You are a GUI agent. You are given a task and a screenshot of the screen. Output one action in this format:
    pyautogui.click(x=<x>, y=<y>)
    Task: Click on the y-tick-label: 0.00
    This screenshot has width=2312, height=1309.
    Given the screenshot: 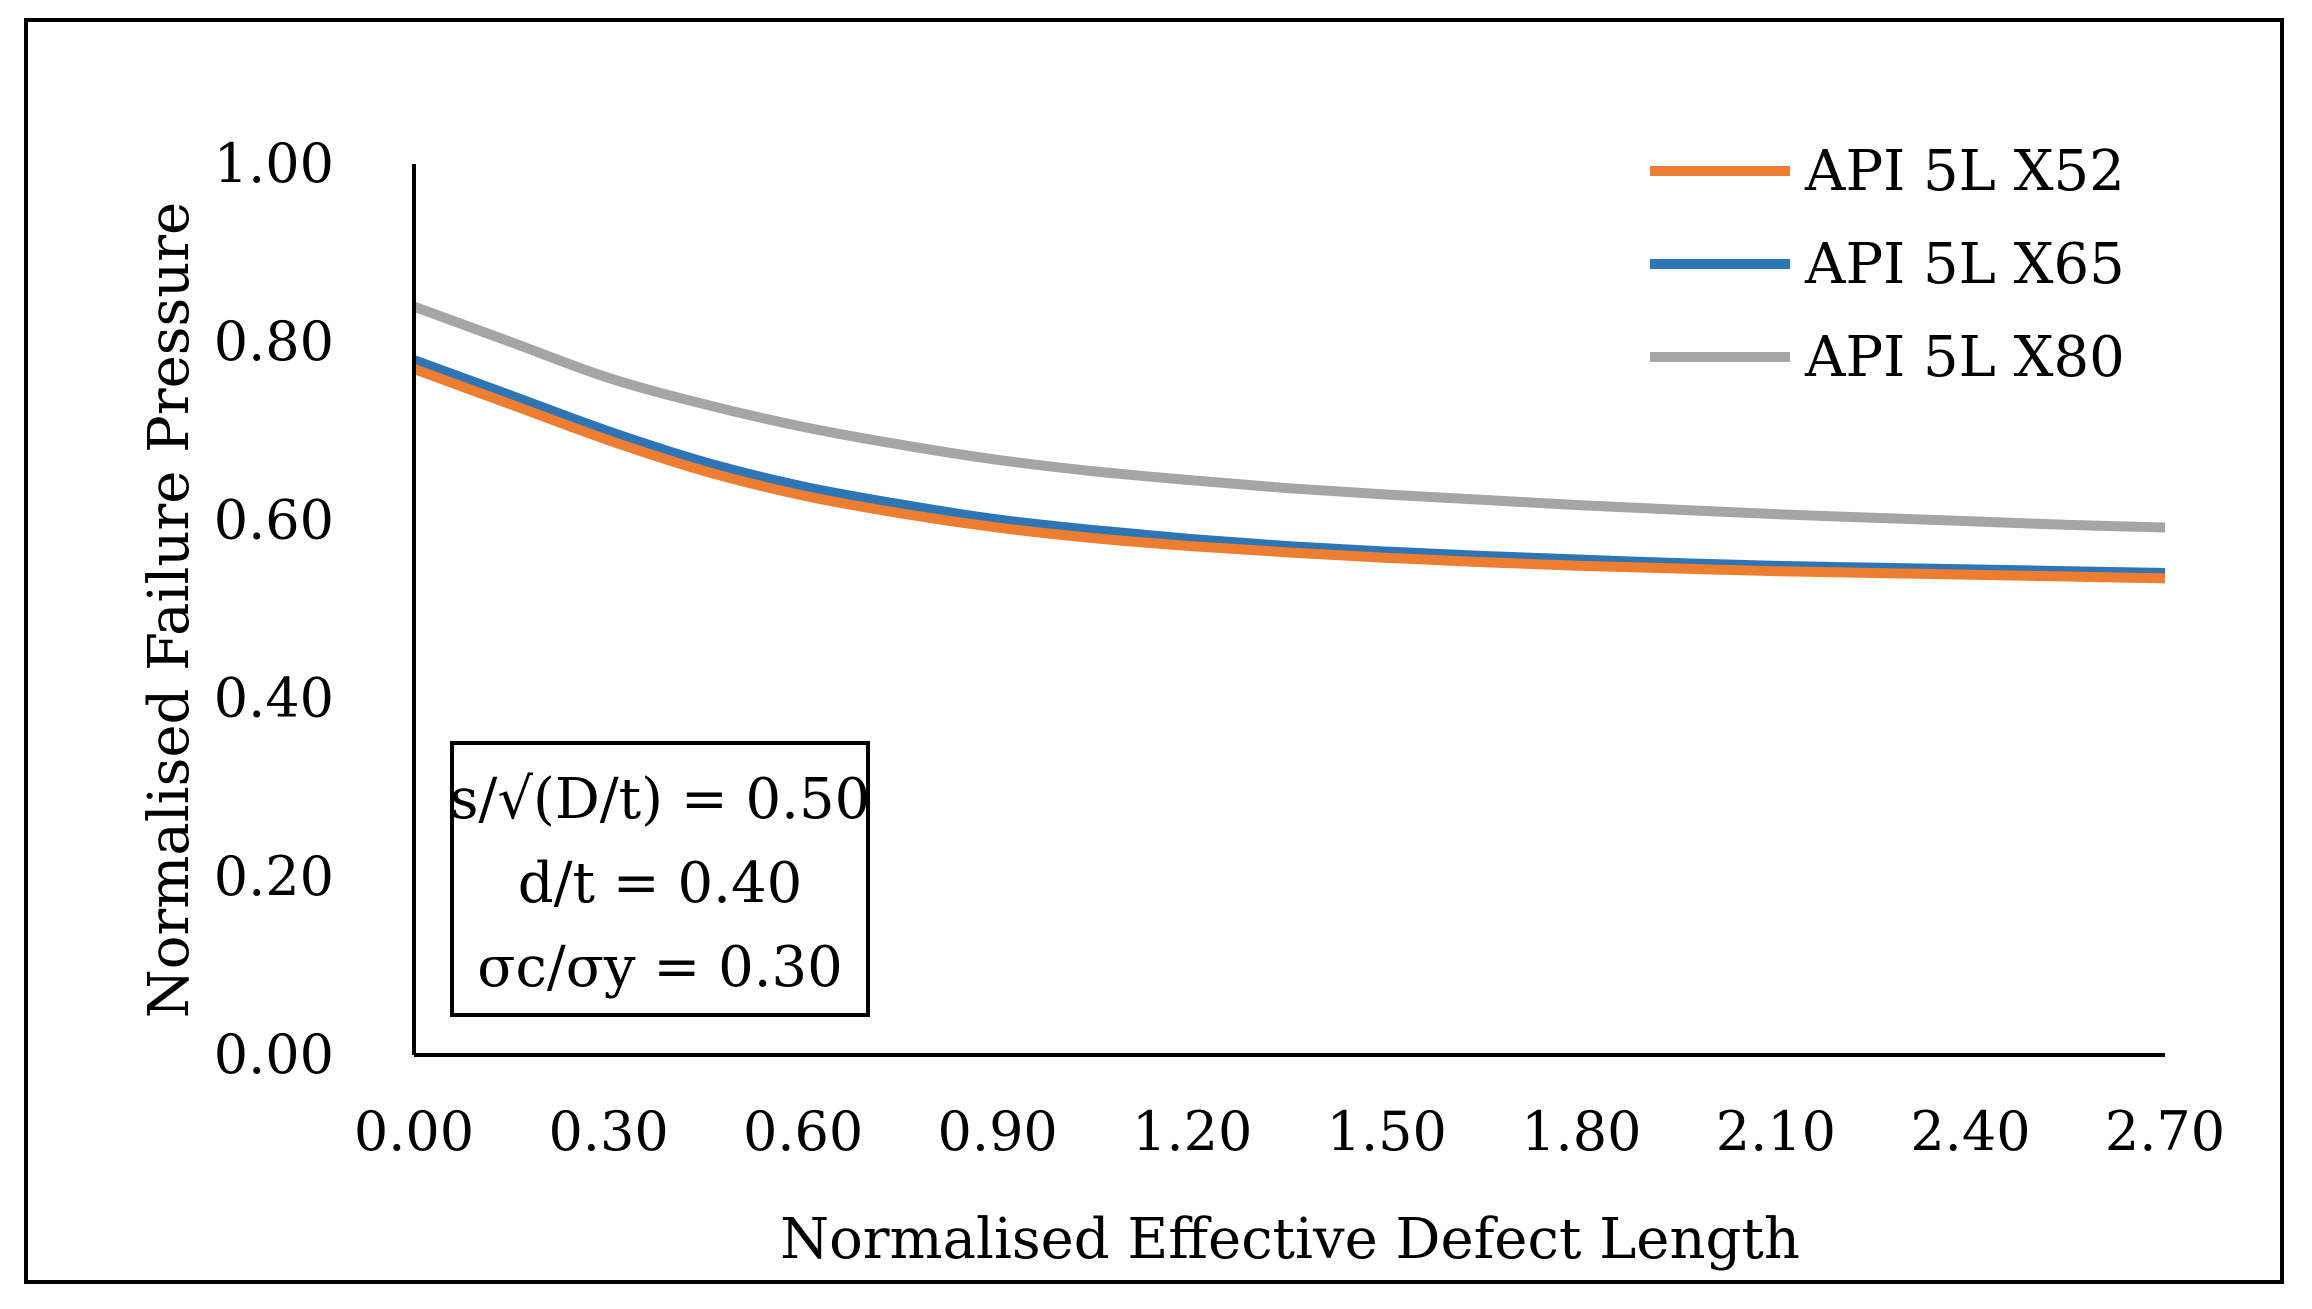 What is the action you would take?
    pyautogui.click(x=274, y=1054)
    